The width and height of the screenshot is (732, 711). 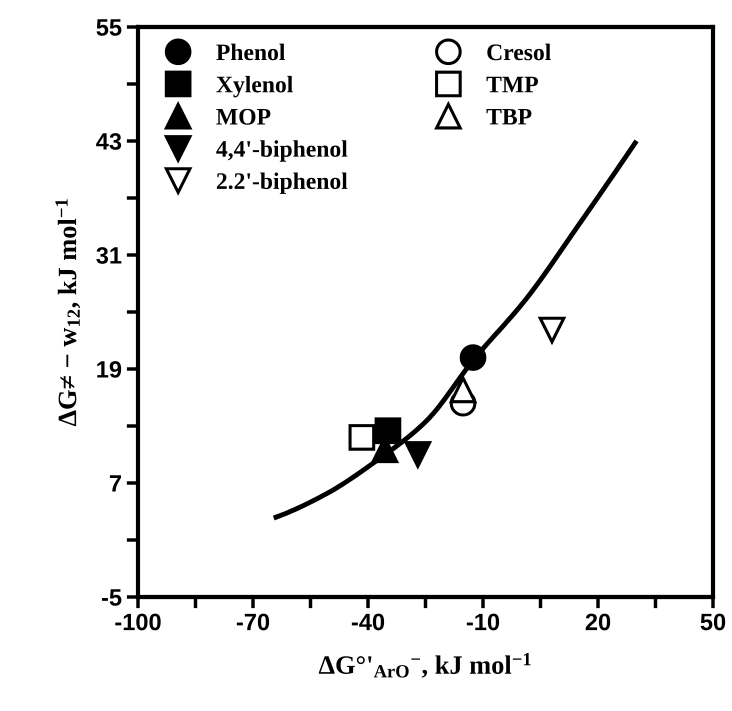 What do you see at coordinates (424, 665) in the screenshot?
I see `x-axis-title: ΔG°'$_{ArO}$$^{−}$, kJ mol$^{−1}$` at bounding box center [424, 665].